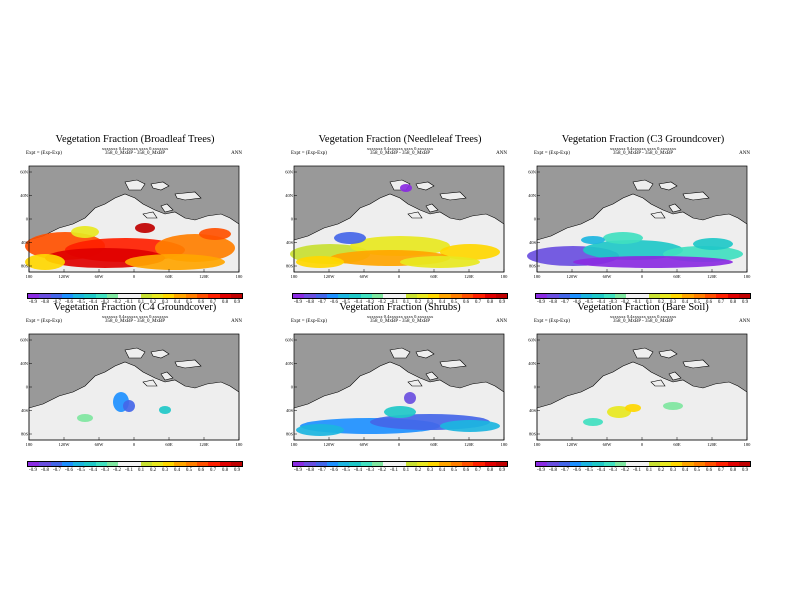 This screenshot has width=800, height=600. I want to click on lon-tick-label: 60E, so click(677, 276).